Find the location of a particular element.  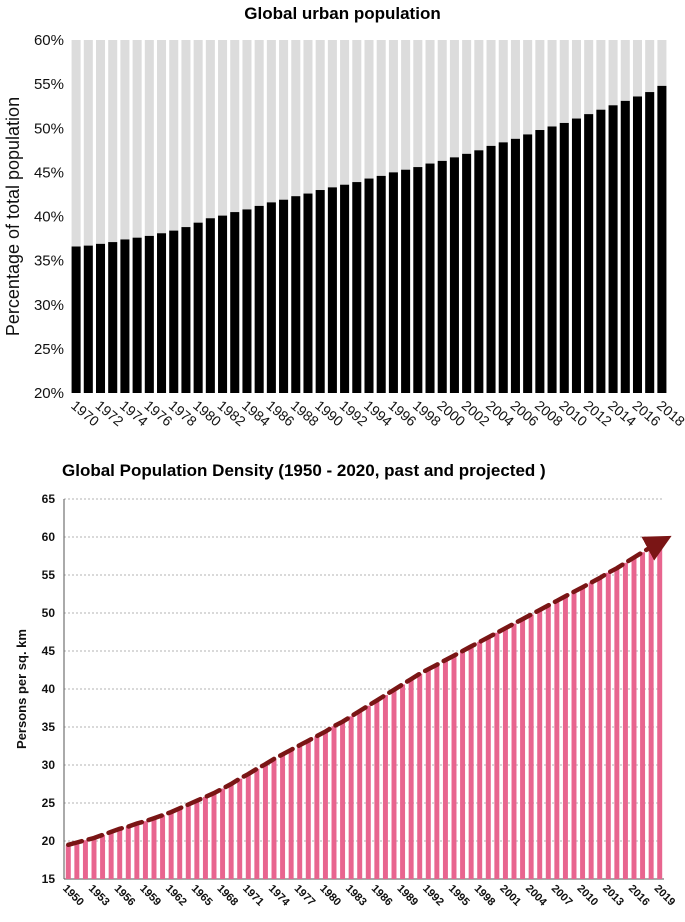

density-bar-1994 is located at coordinates (445, 769).